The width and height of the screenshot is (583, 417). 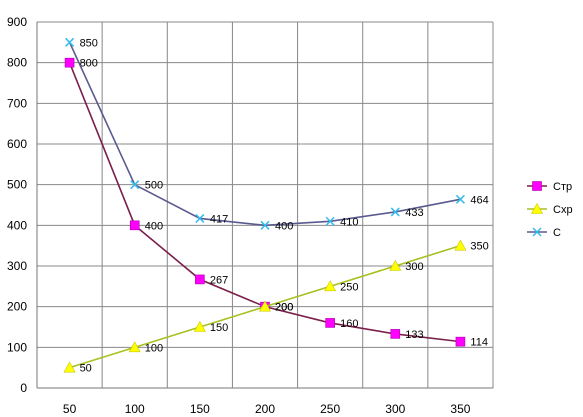 What do you see at coordinates (544, 233) in the screenshot?
I see `legend-item: С` at bounding box center [544, 233].